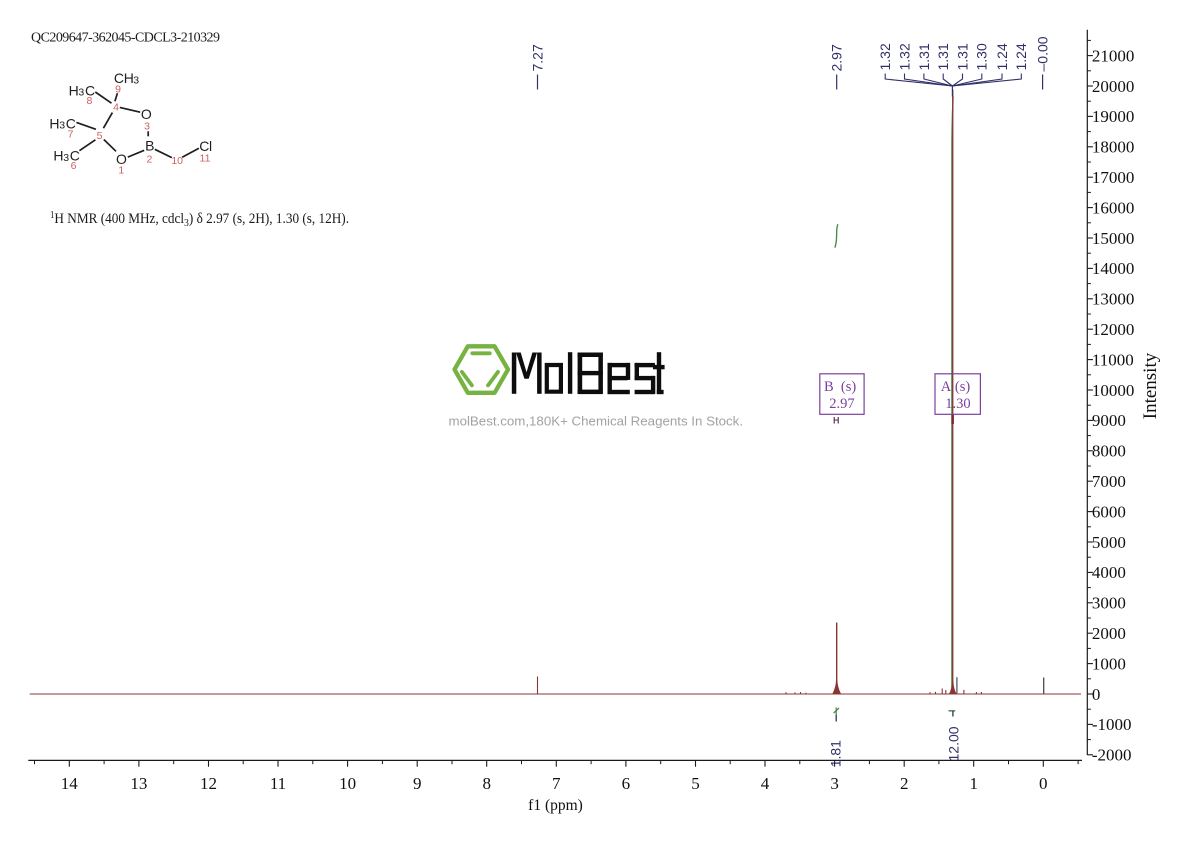 This screenshot has width=1190, height=841. Describe the element at coordinates (1113, 390) in the screenshot. I see `svg-text: 10000` at that location.